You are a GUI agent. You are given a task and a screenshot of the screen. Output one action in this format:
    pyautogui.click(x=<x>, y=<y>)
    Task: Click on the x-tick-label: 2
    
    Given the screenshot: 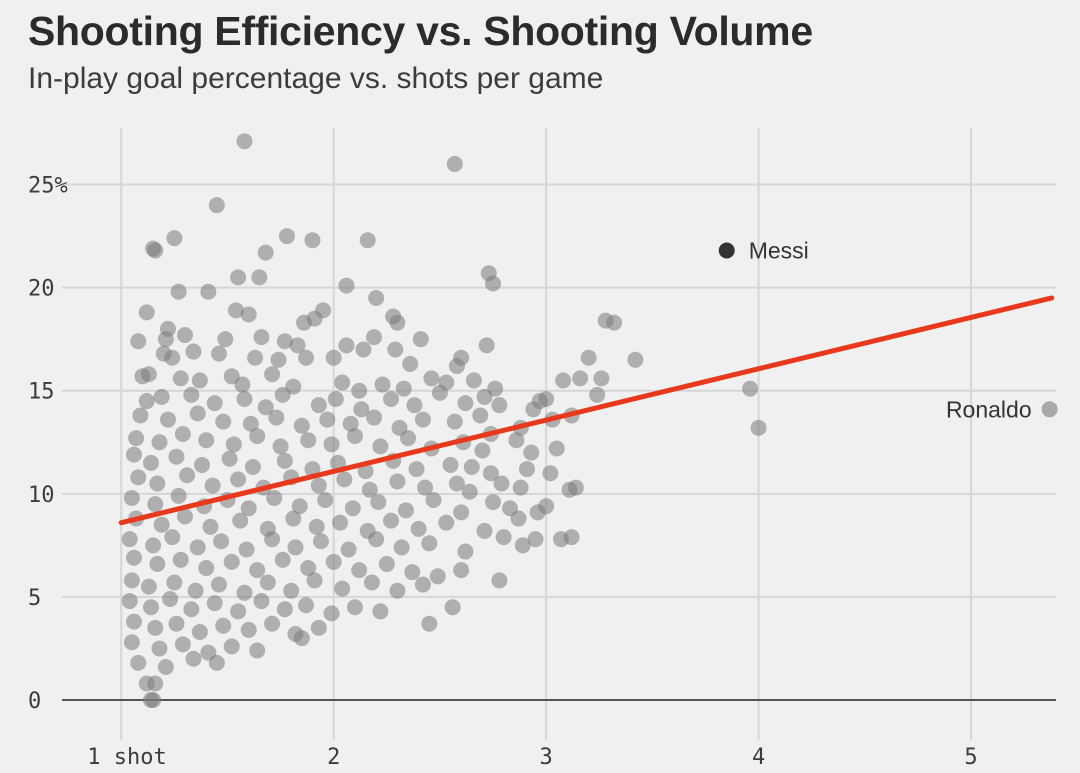 What is the action you would take?
    pyautogui.click(x=333, y=757)
    